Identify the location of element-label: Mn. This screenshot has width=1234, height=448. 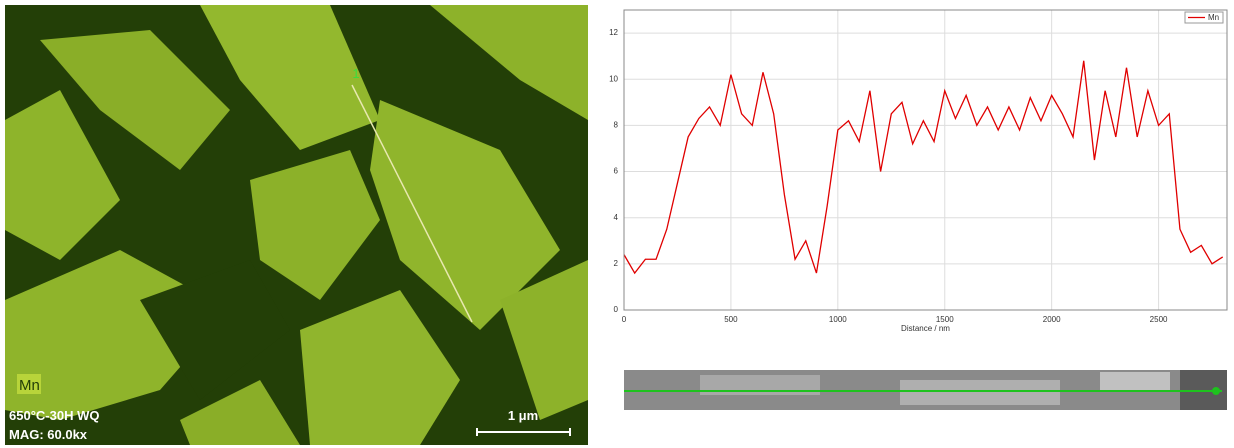
(29, 385).